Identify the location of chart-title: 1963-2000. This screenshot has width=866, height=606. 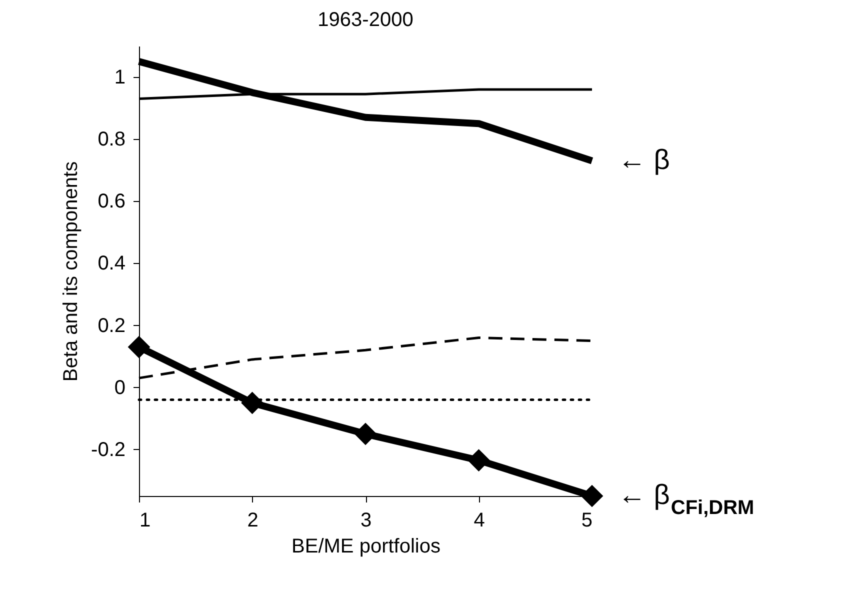
(366, 20).